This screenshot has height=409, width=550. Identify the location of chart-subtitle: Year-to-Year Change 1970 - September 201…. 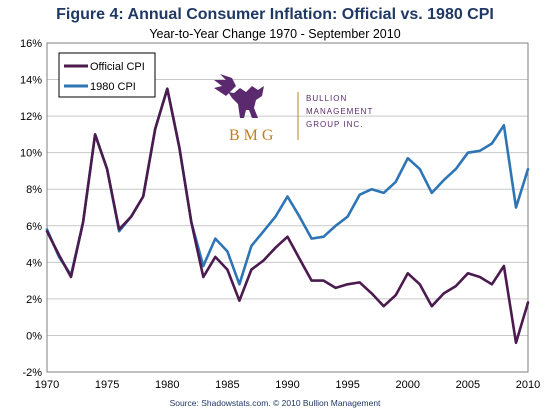
(275, 34).